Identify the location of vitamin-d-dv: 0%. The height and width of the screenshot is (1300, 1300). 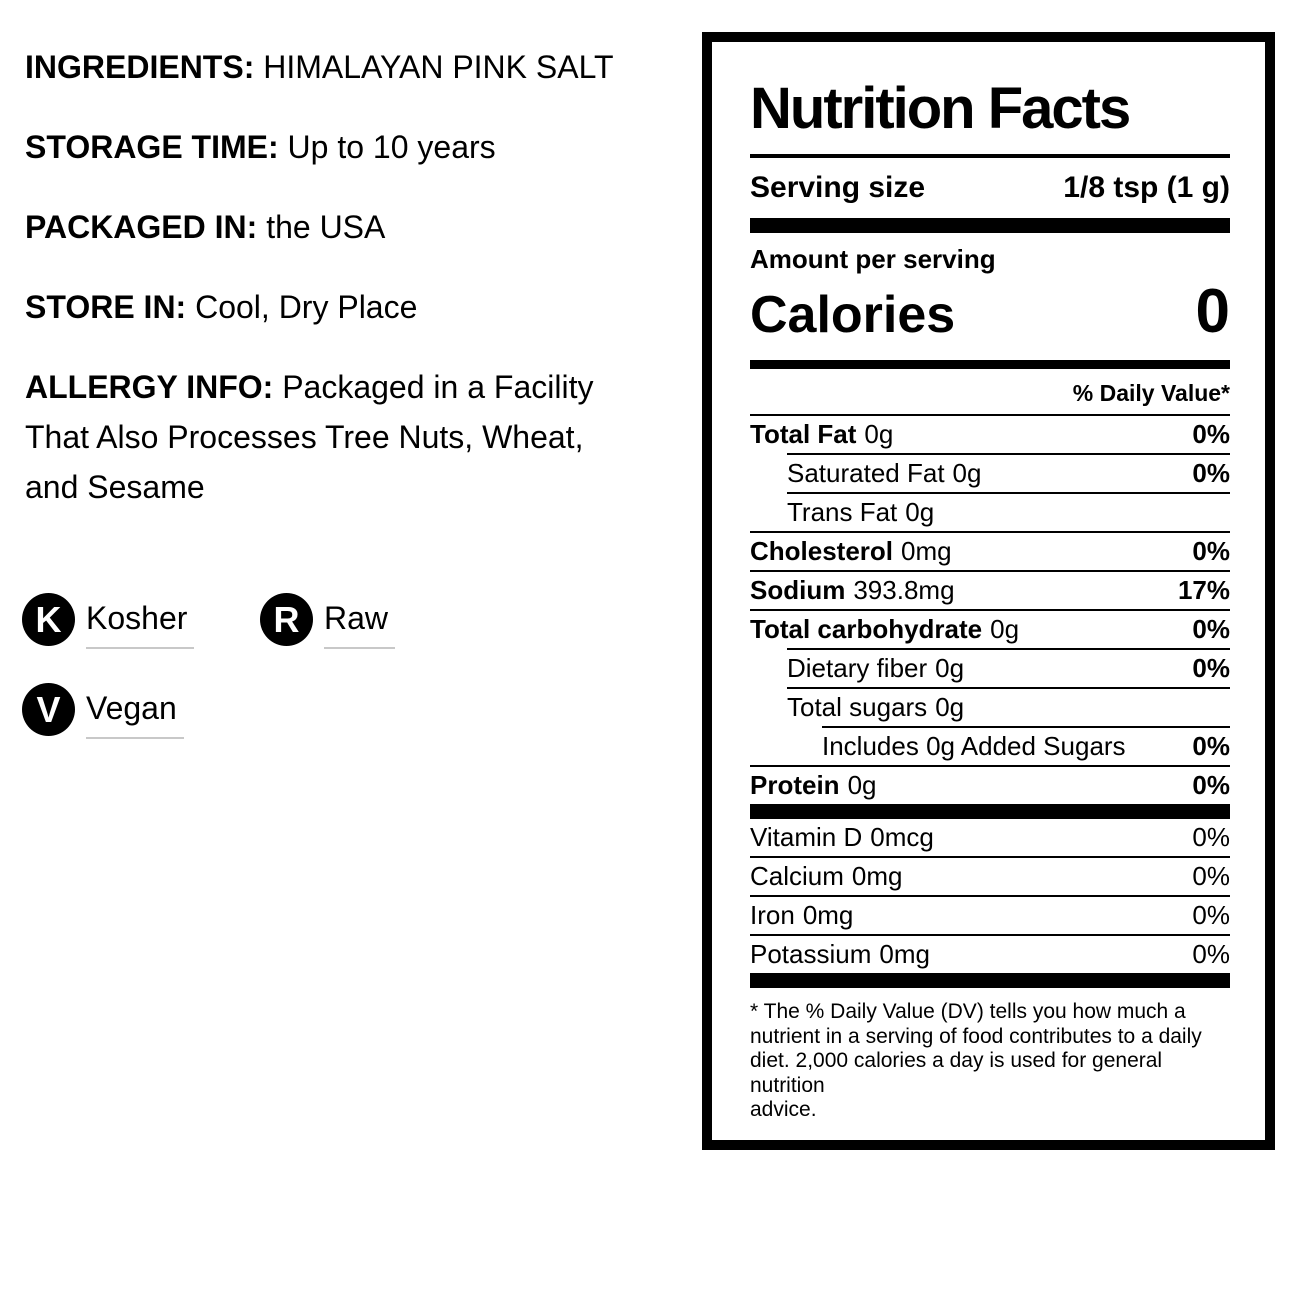
(1211, 837).